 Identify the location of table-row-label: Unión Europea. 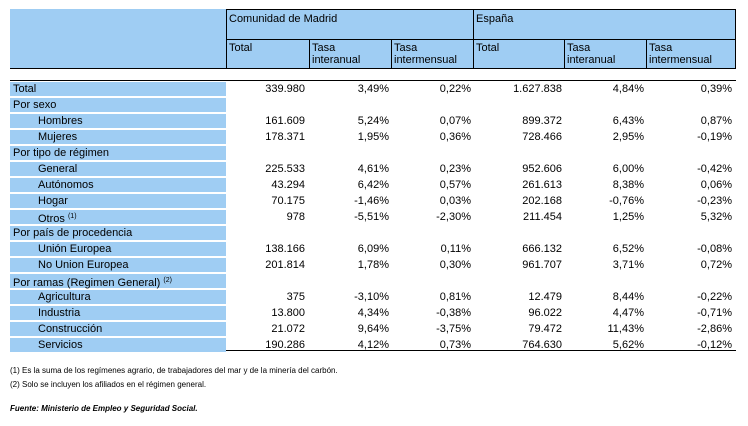
(118, 249).